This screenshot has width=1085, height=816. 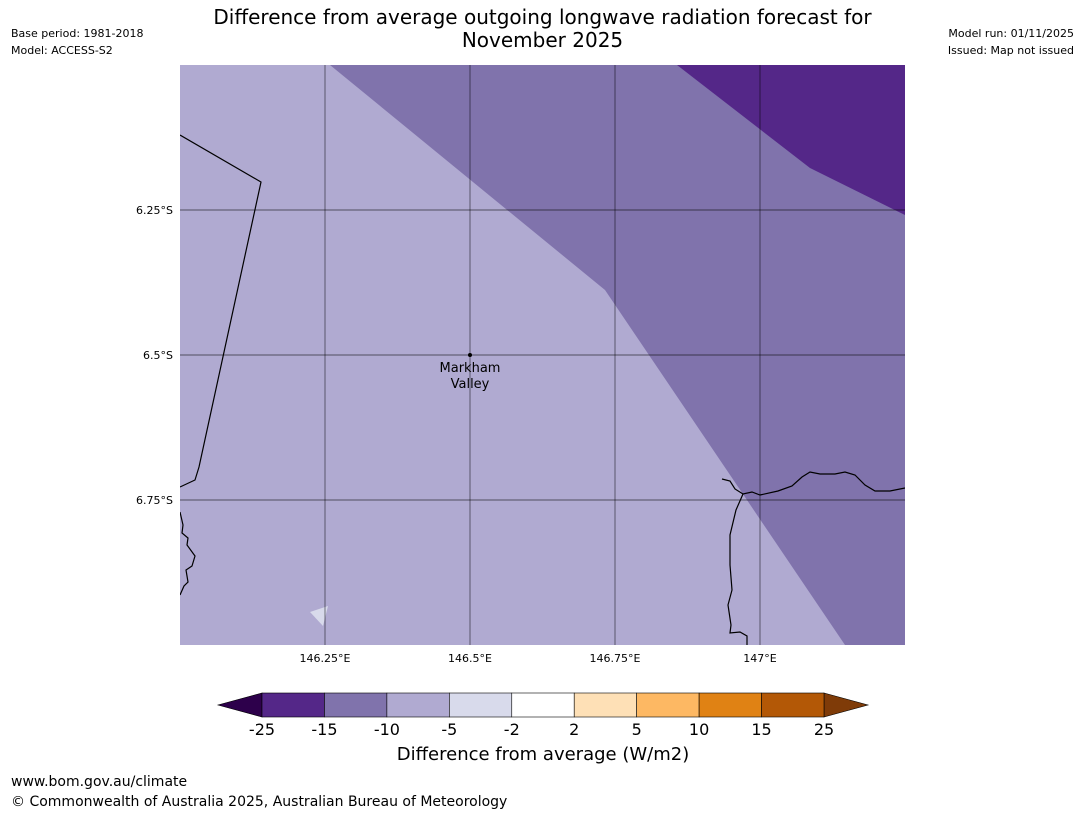 What do you see at coordinates (319, 616) in the screenshot?
I see `fill-patch` at bounding box center [319, 616].